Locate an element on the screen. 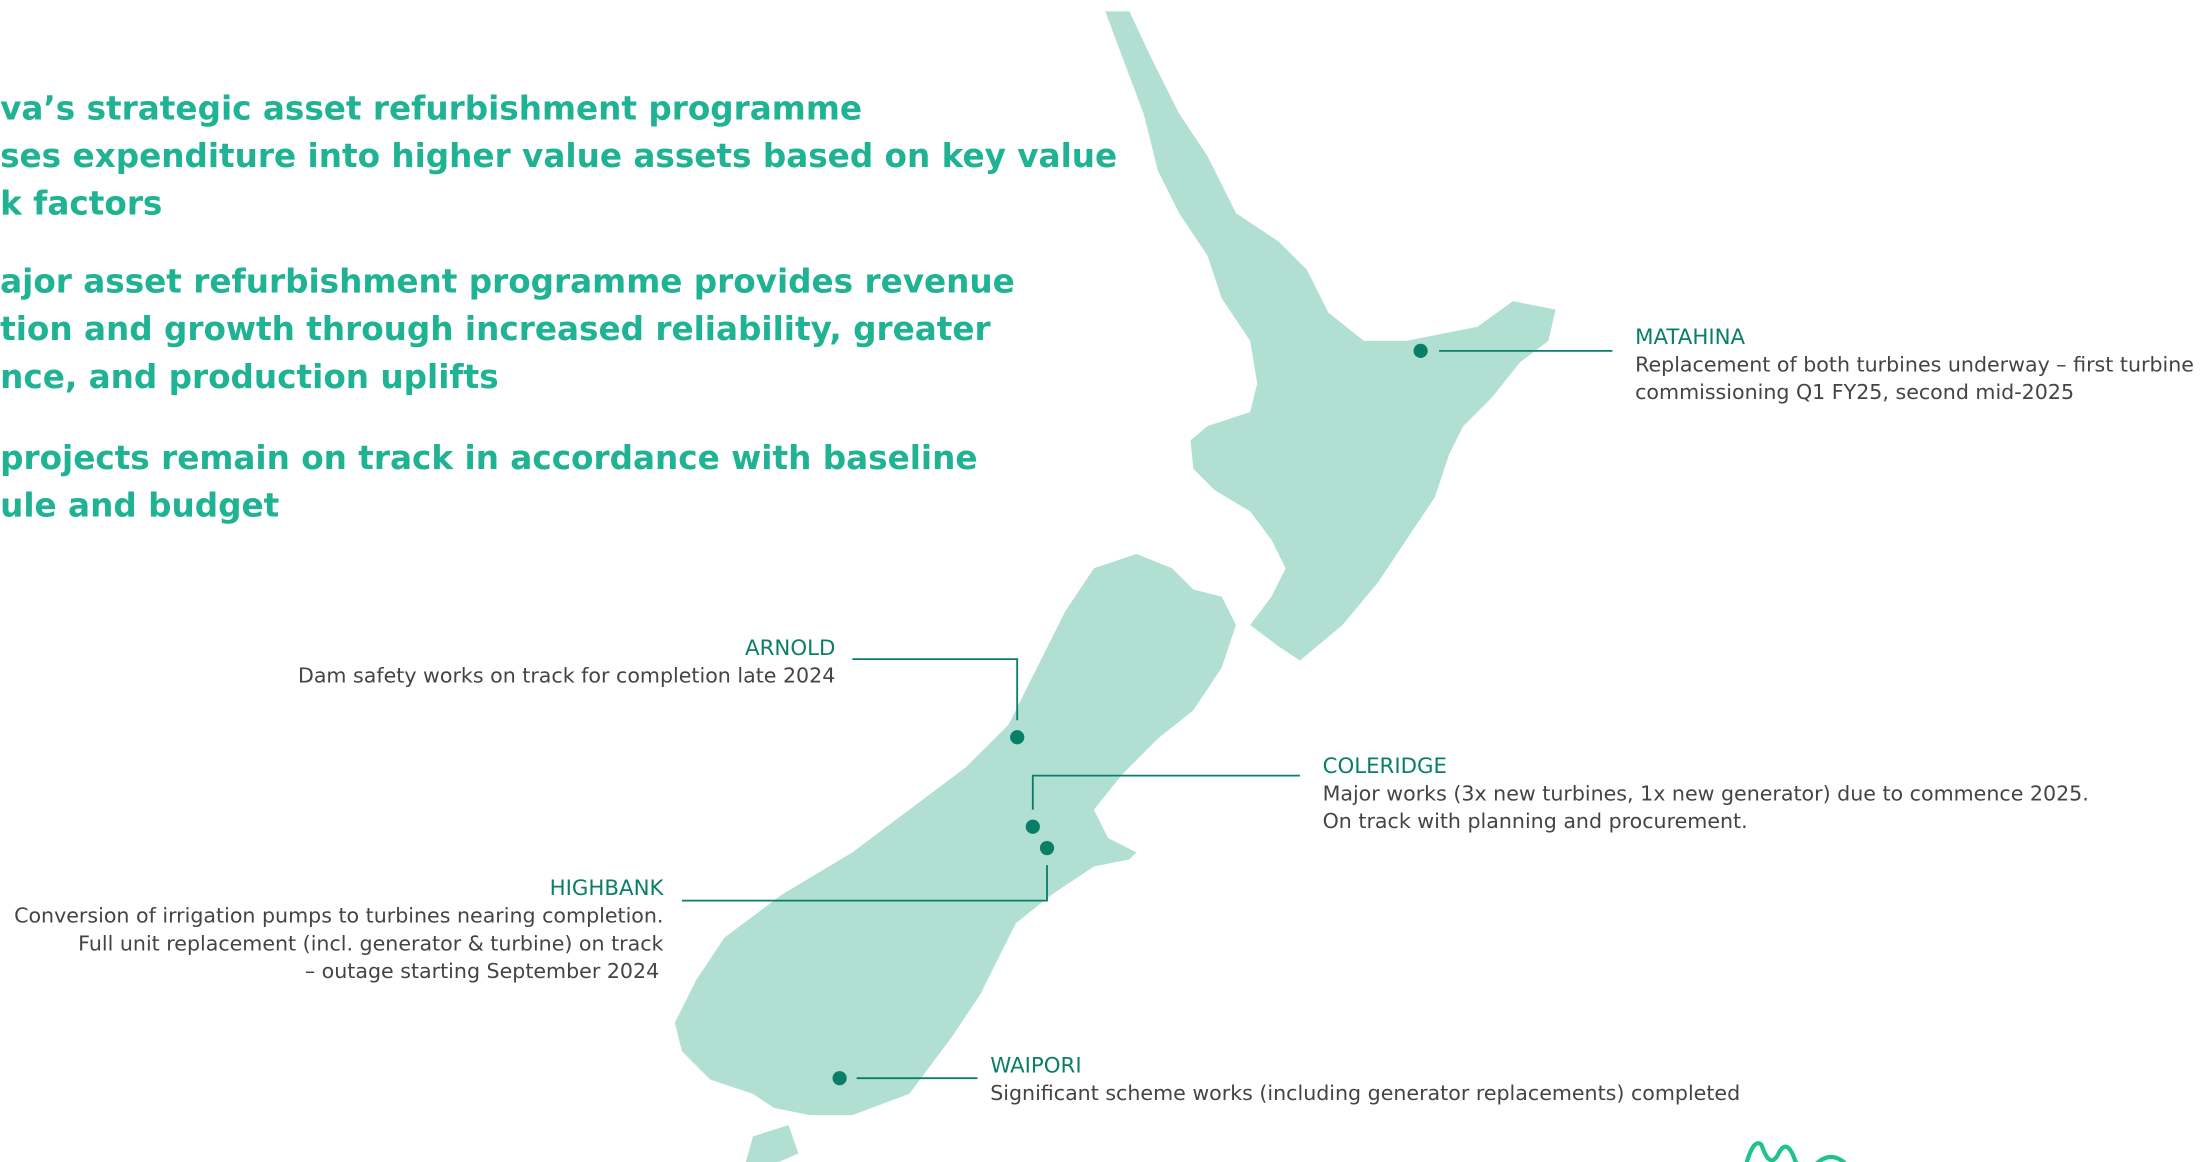 The image size is (2202, 1162). bullet-line: k factors is located at coordinates (81, 204).